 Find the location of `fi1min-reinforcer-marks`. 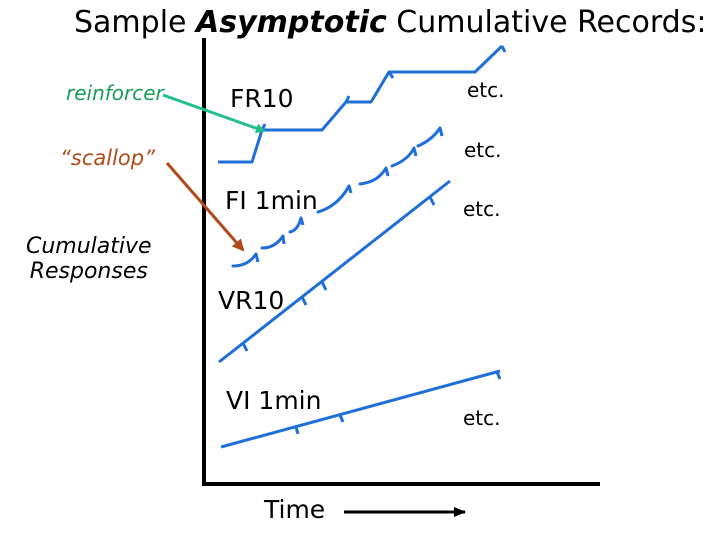

fi1min-reinforcer-marks is located at coordinates (349, 195).